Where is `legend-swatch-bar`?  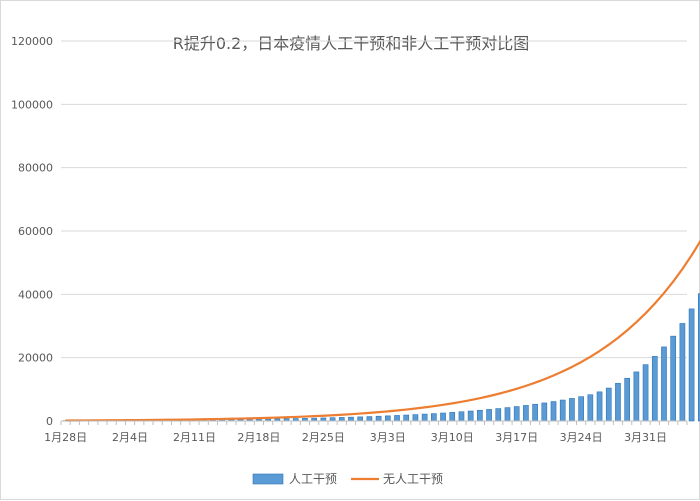 legend-swatch-bar is located at coordinates (268, 479).